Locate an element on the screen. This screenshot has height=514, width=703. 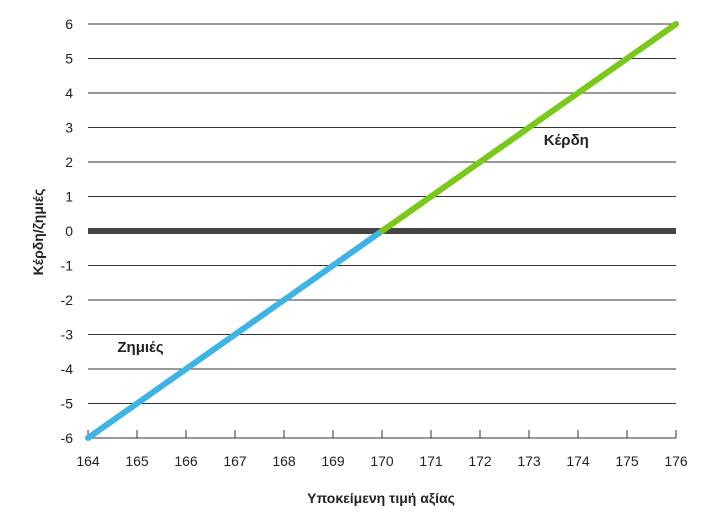
x-tick-label: 176 is located at coordinates (676, 461).